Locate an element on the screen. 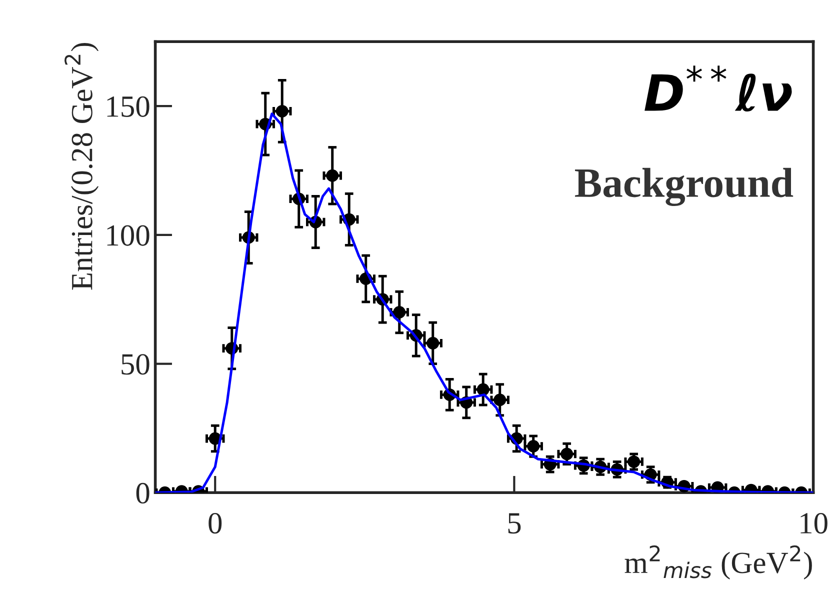 This screenshot has width=835, height=603. y-tick-label: 100 is located at coordinates (128, 235).